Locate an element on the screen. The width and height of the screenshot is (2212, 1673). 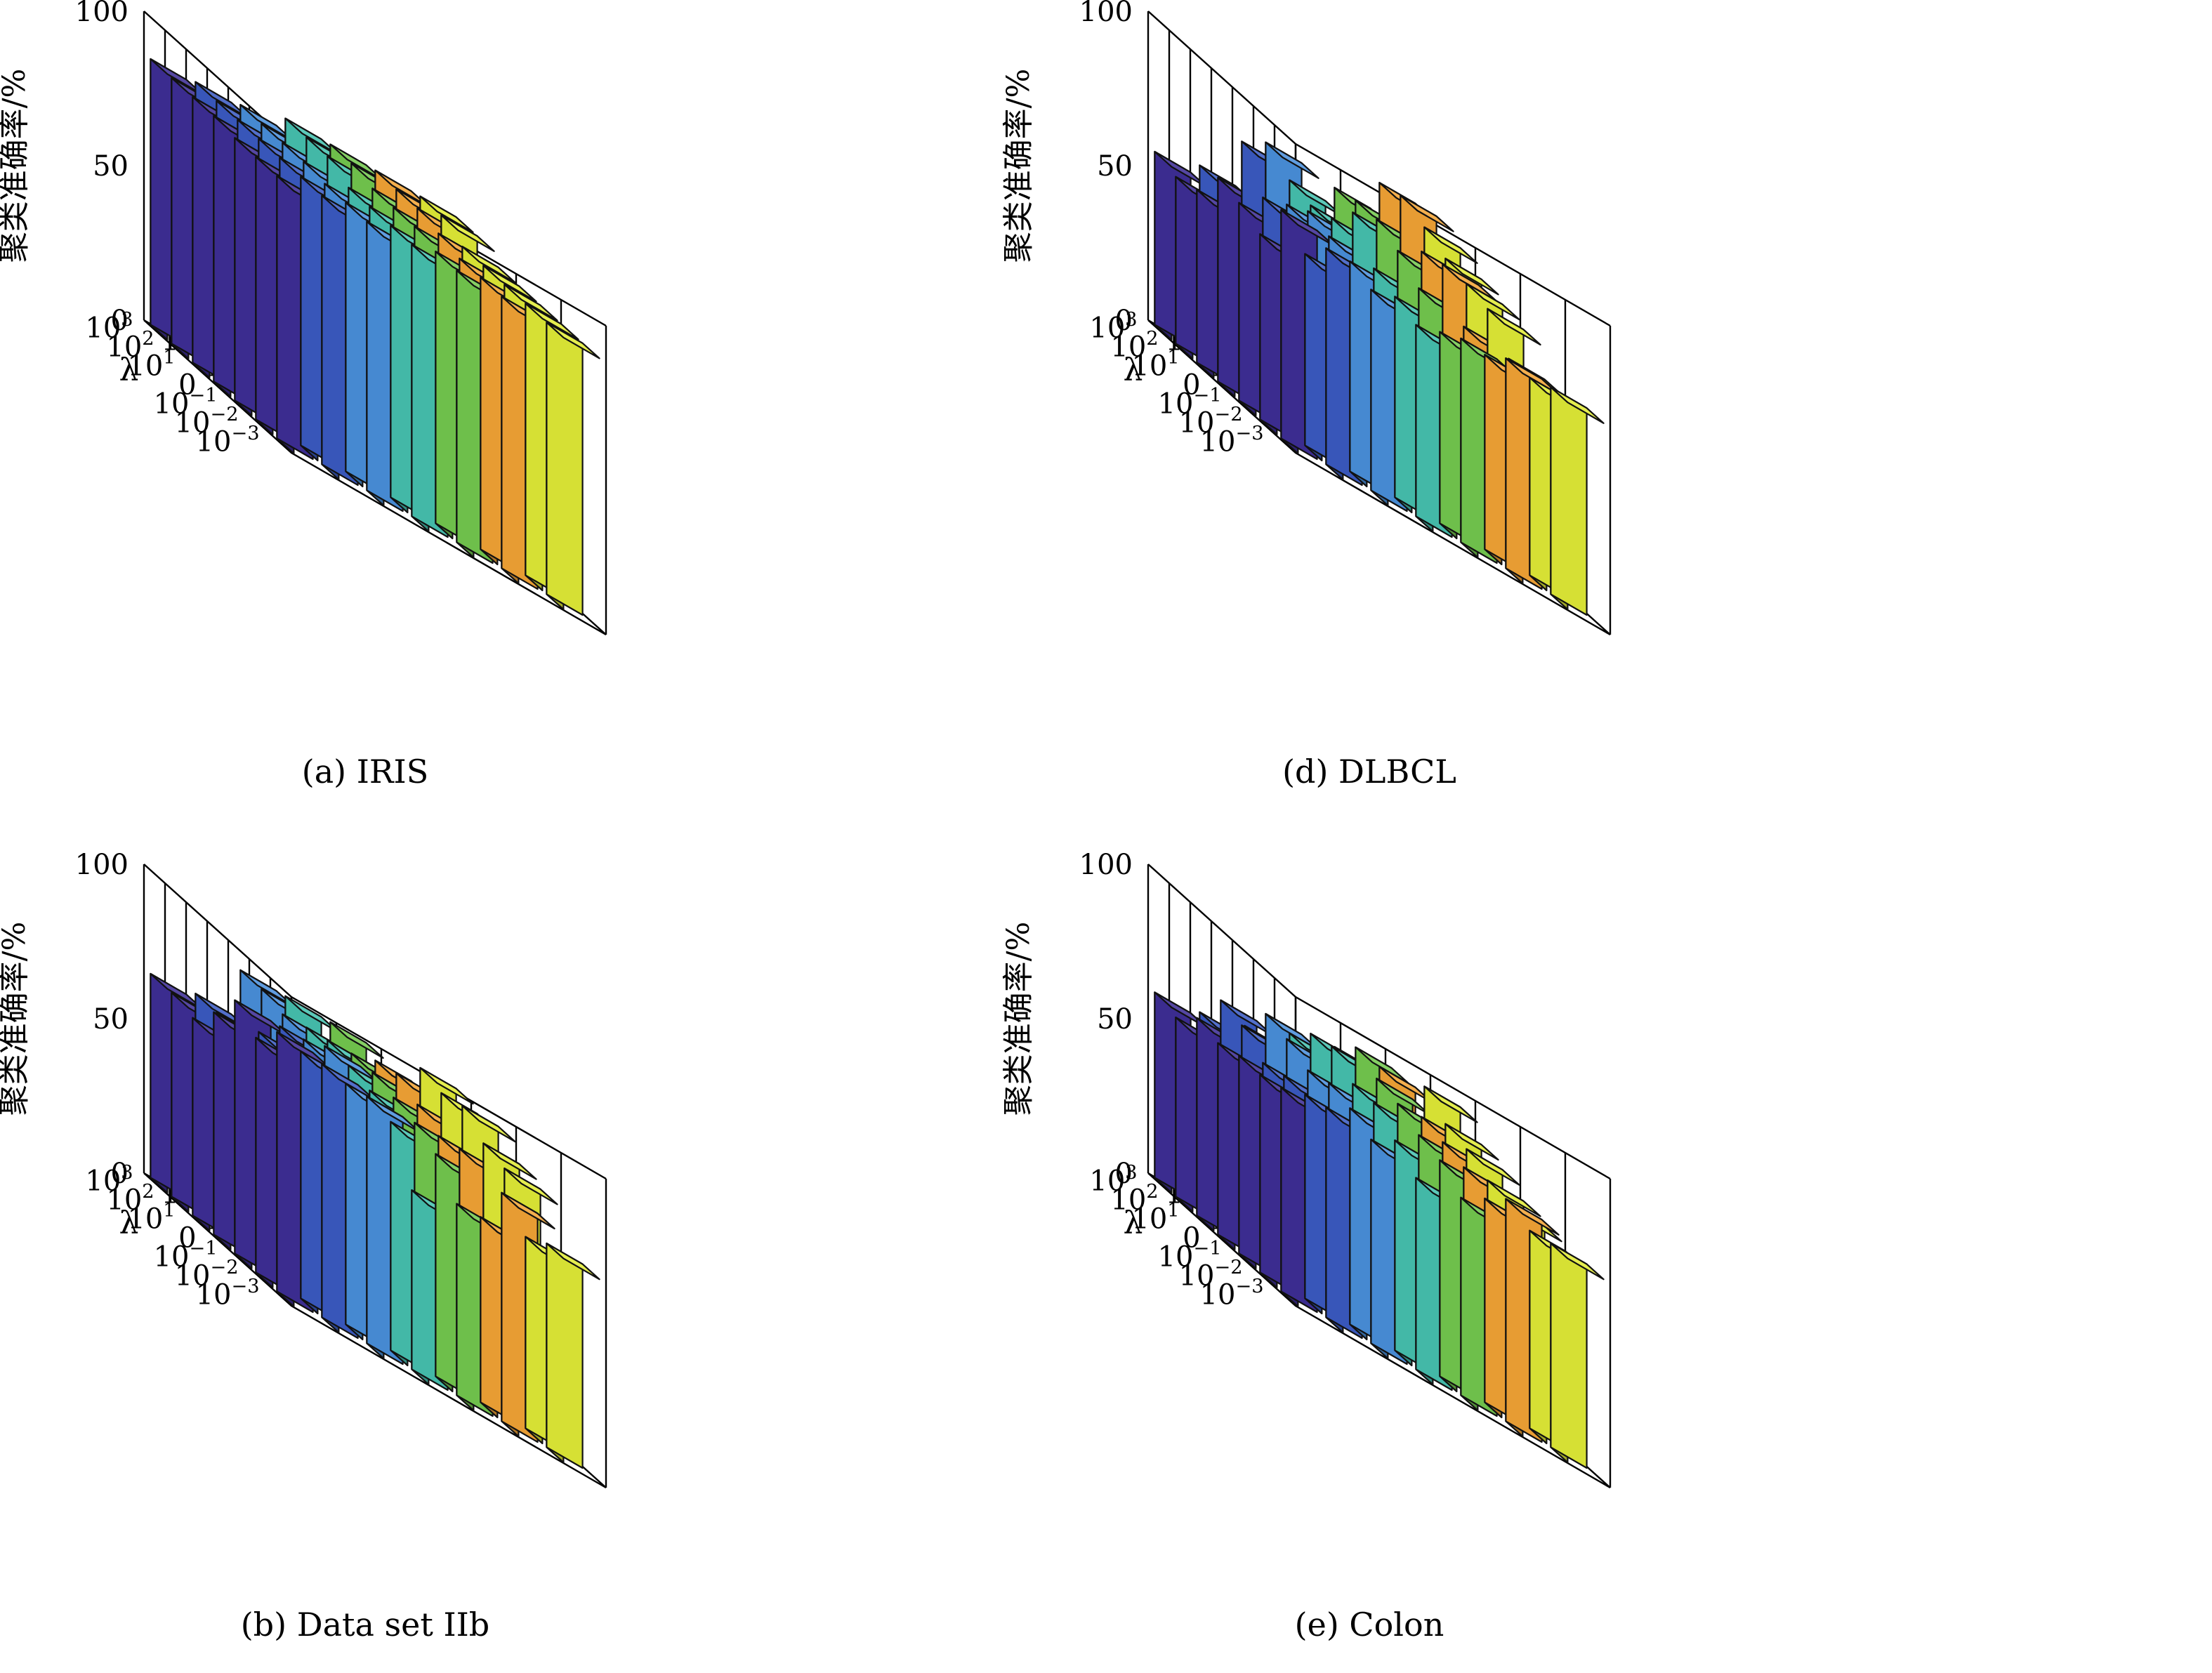
tick-exponent: −3 is located at coordinates (246, 1286).